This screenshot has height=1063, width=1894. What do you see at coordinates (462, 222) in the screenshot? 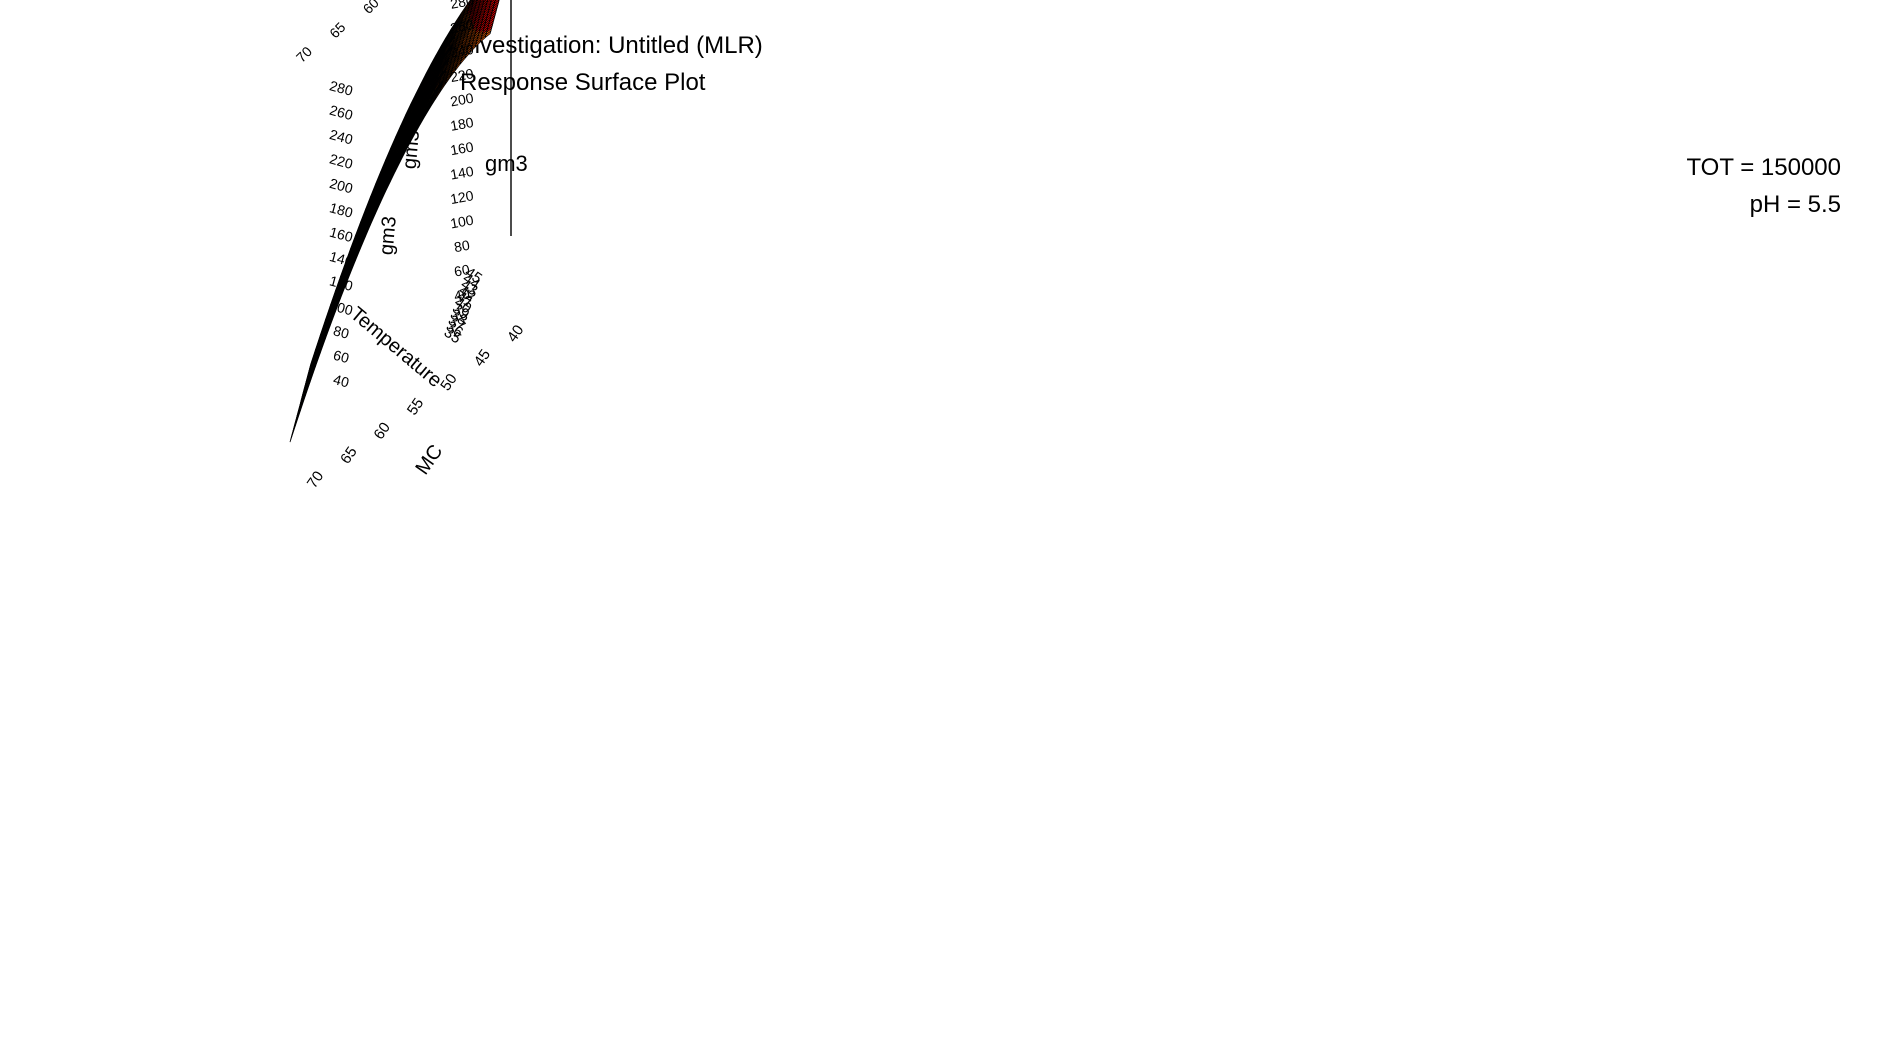
I see `tick-label-gm3-left: 100` at bounding box center [462, 222].